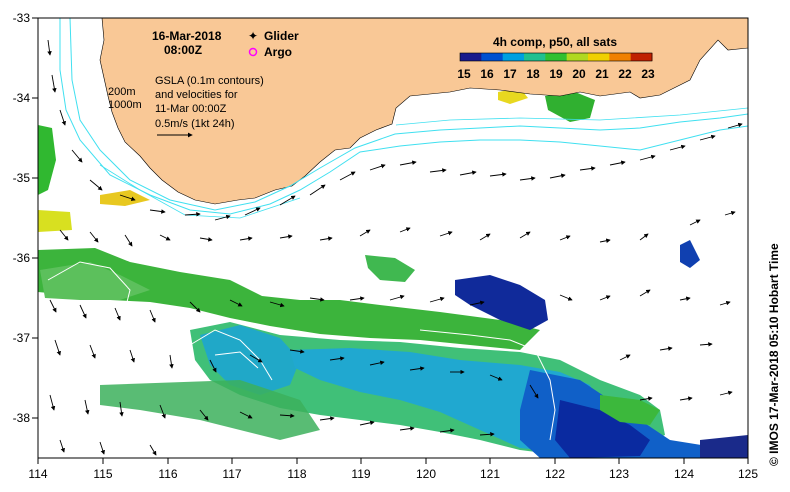  Describe the element at coordinates (556, 74) in the screenshot. I see `colorbar-tick: 19` at that location.